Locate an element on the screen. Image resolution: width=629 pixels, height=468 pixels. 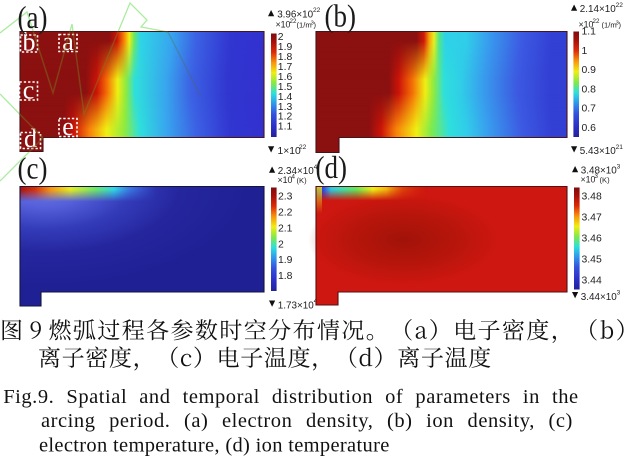
svg-text: 1.4 is located at coordinates (285, 97).